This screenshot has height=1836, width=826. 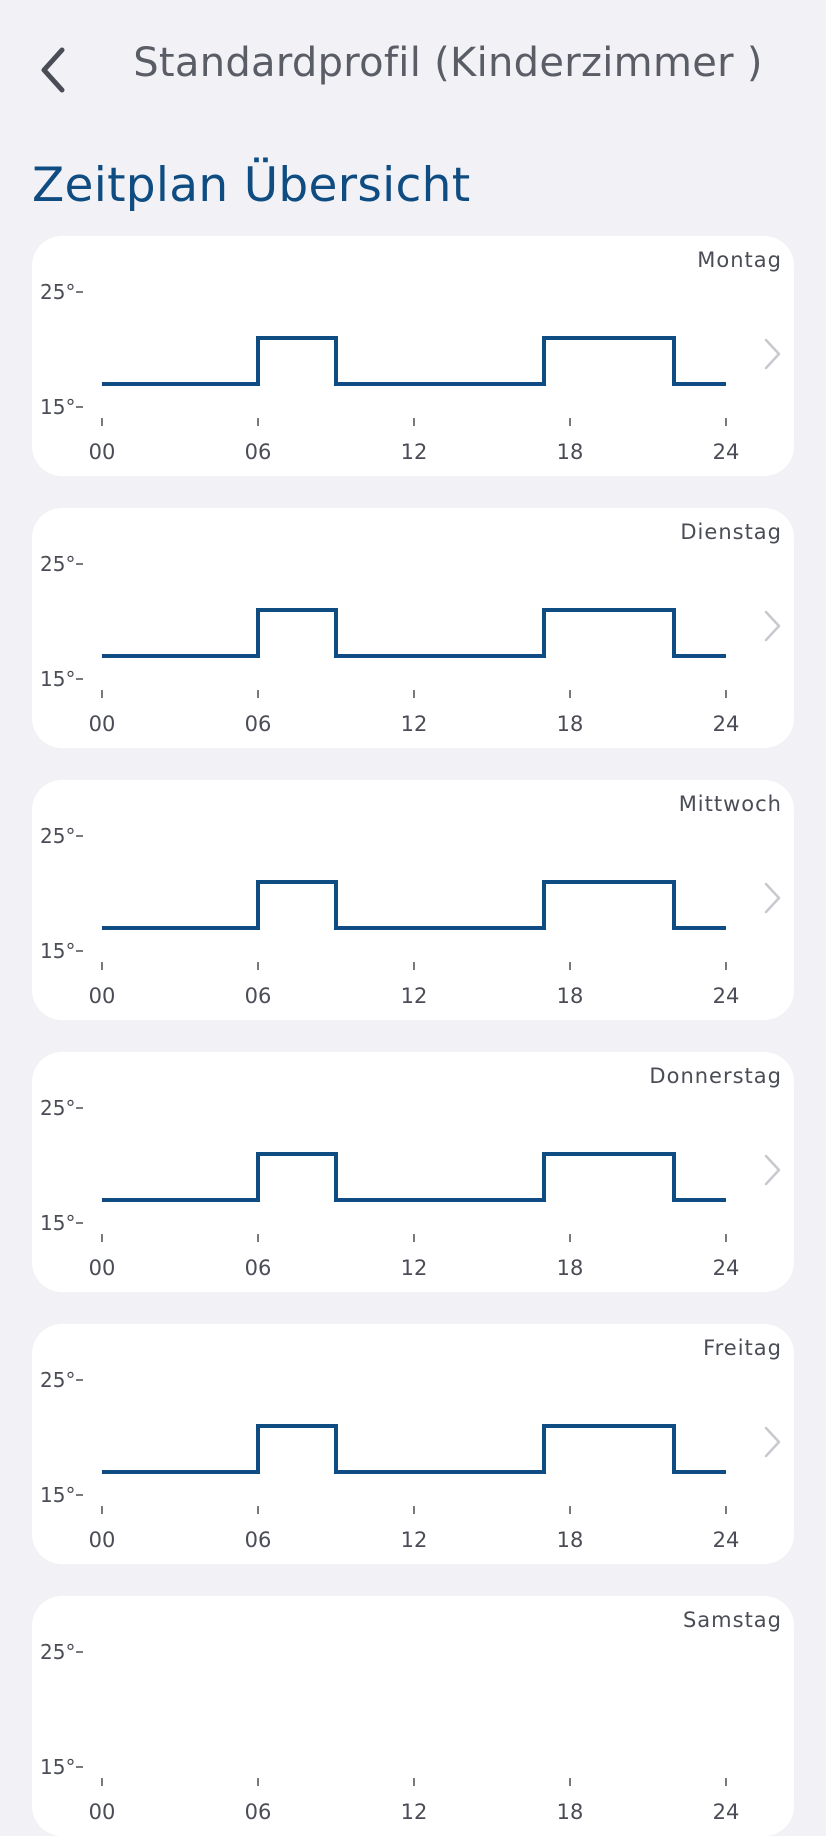 What do you see at coordinates (742, 1348) in the screenshot?
I see `day-label: Freitag` at bounding box center [742, 1348].